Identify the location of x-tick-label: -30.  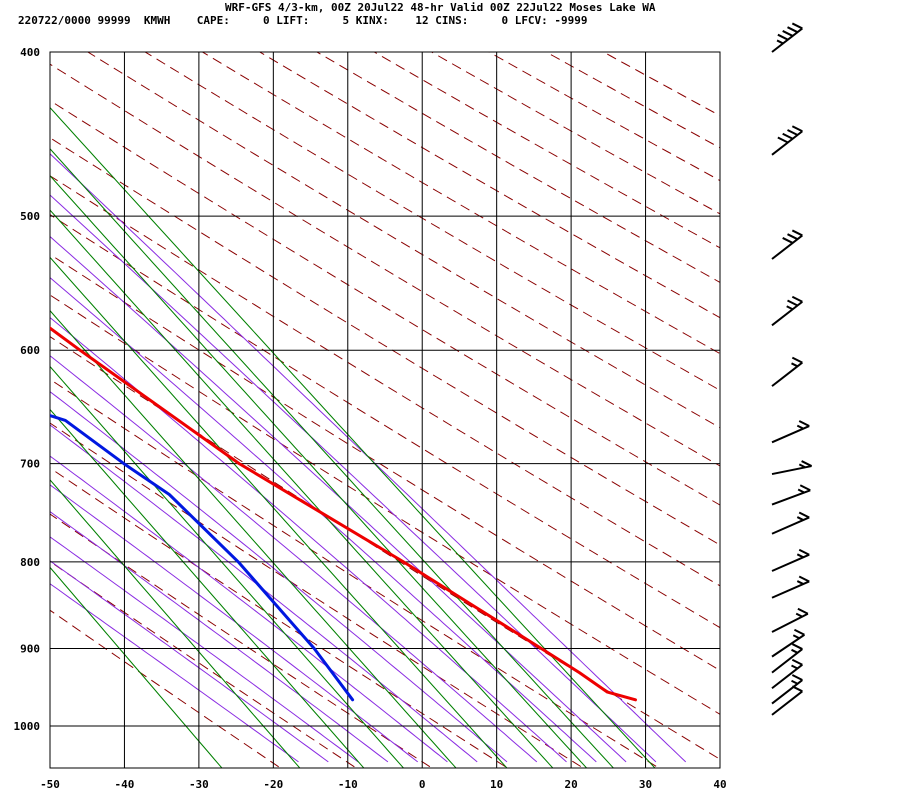
(199, 784).